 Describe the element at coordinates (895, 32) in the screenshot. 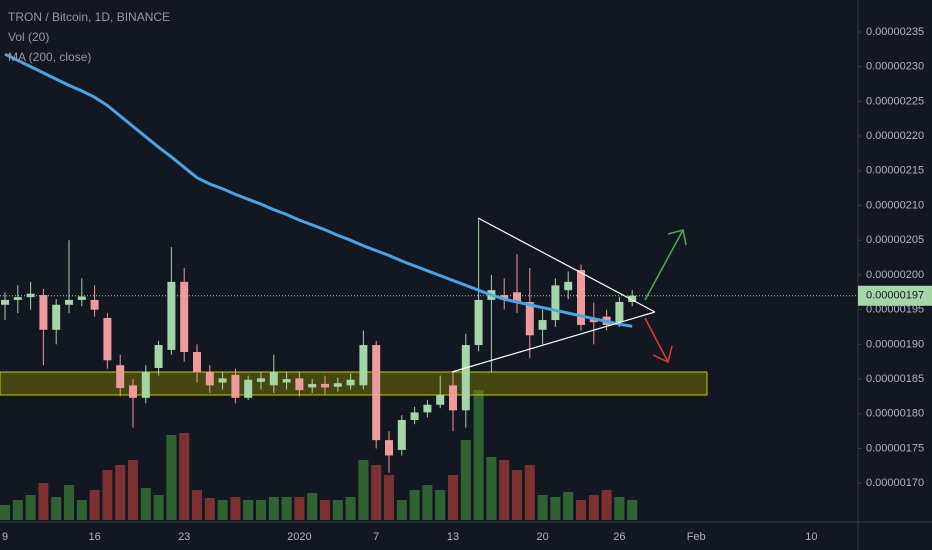

I see `y-tick-label: 0.00000235` at that location.